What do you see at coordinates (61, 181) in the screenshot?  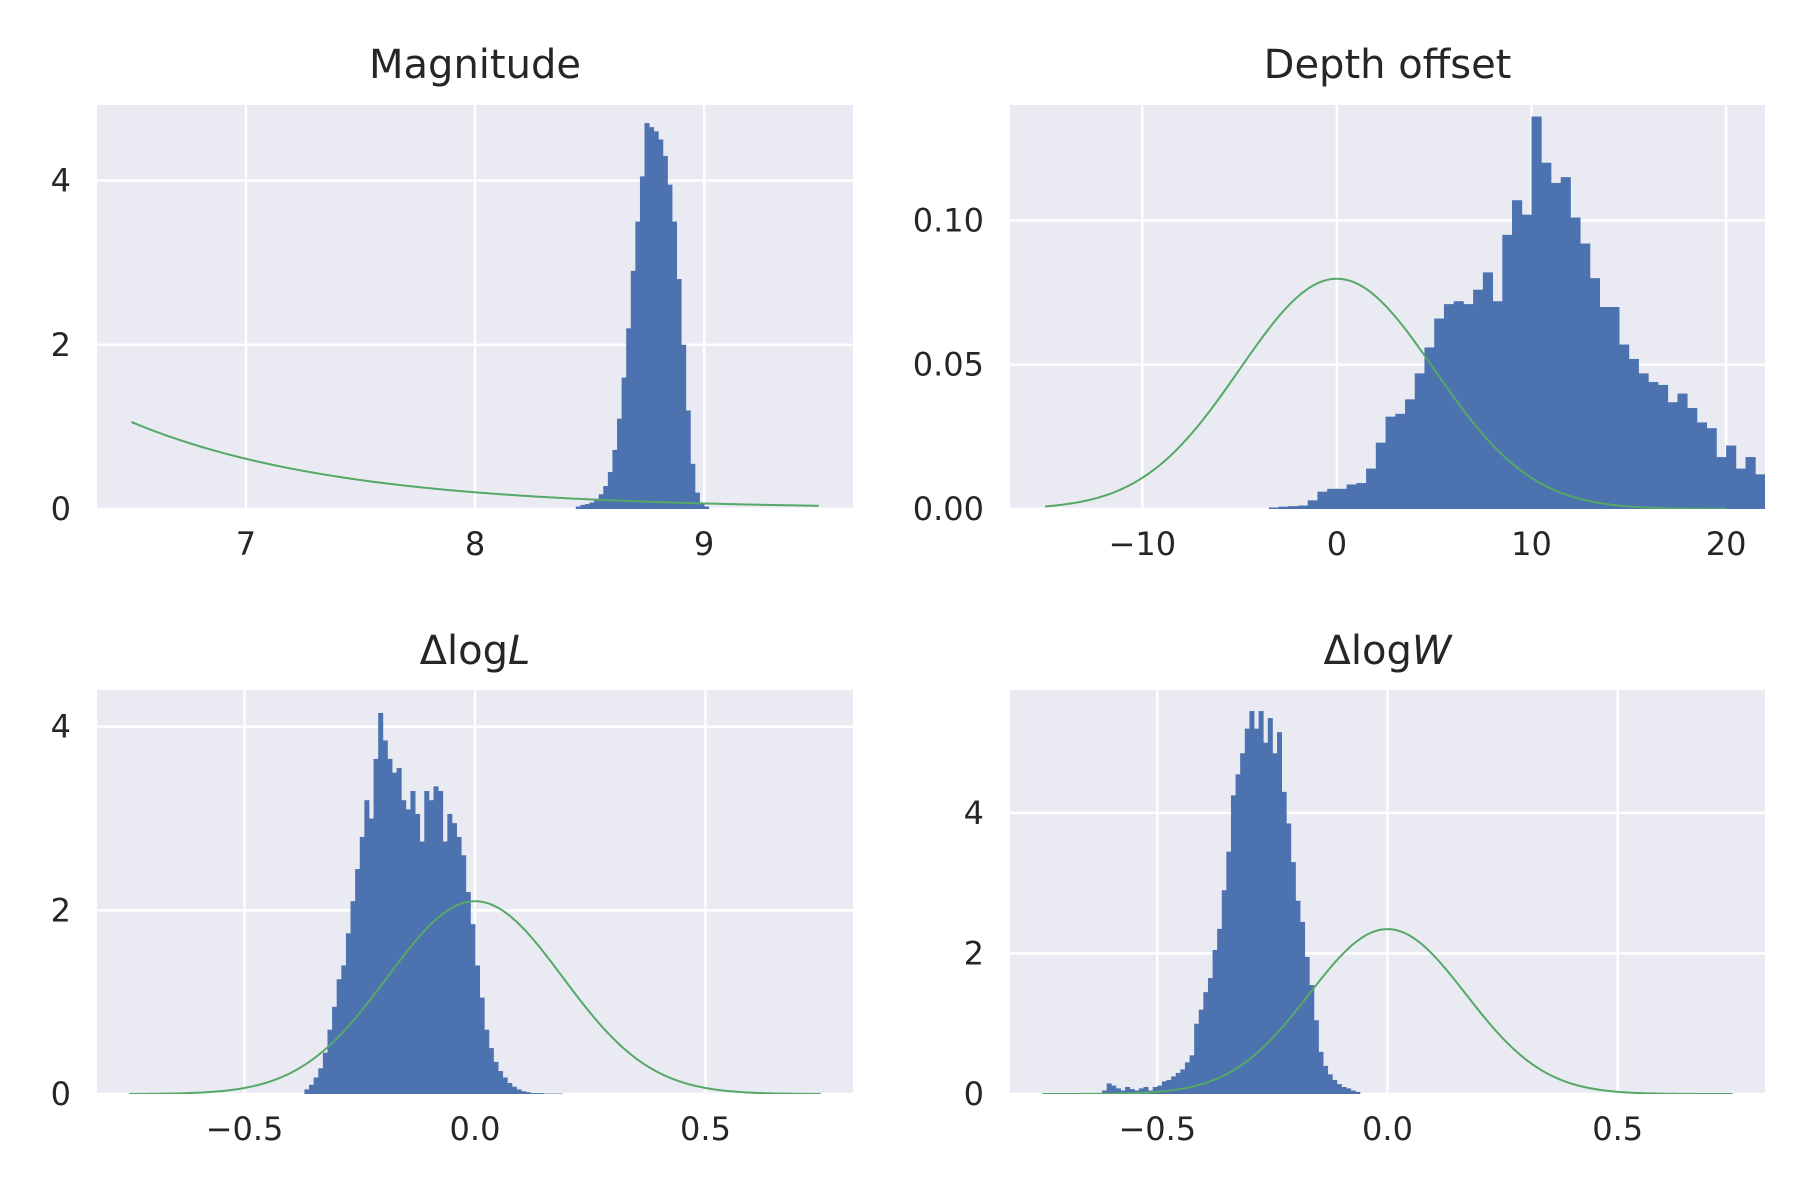 I see `y-tick-label: 4` at bounding box center [61, 181].